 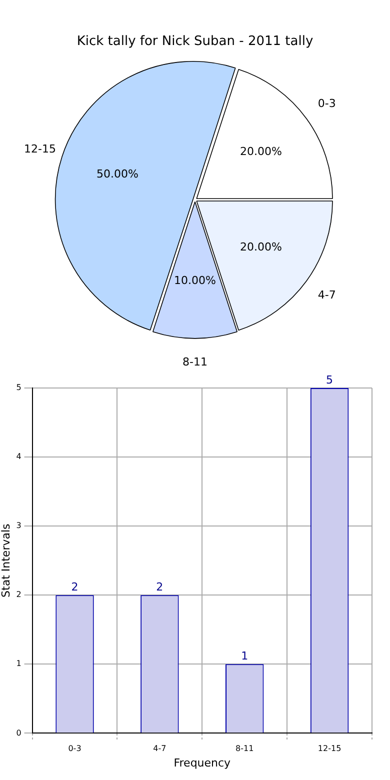 I want to click on x-tick-label: 0-3, so click(x=75, y=749).